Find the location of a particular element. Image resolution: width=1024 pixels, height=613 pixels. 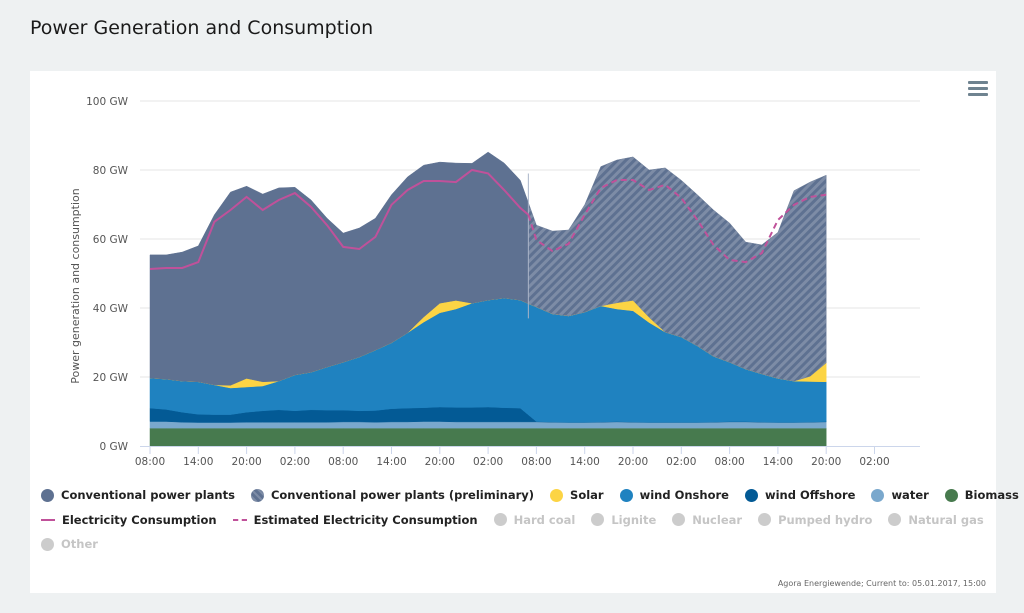

line-series is located at coordinates (488, 219).